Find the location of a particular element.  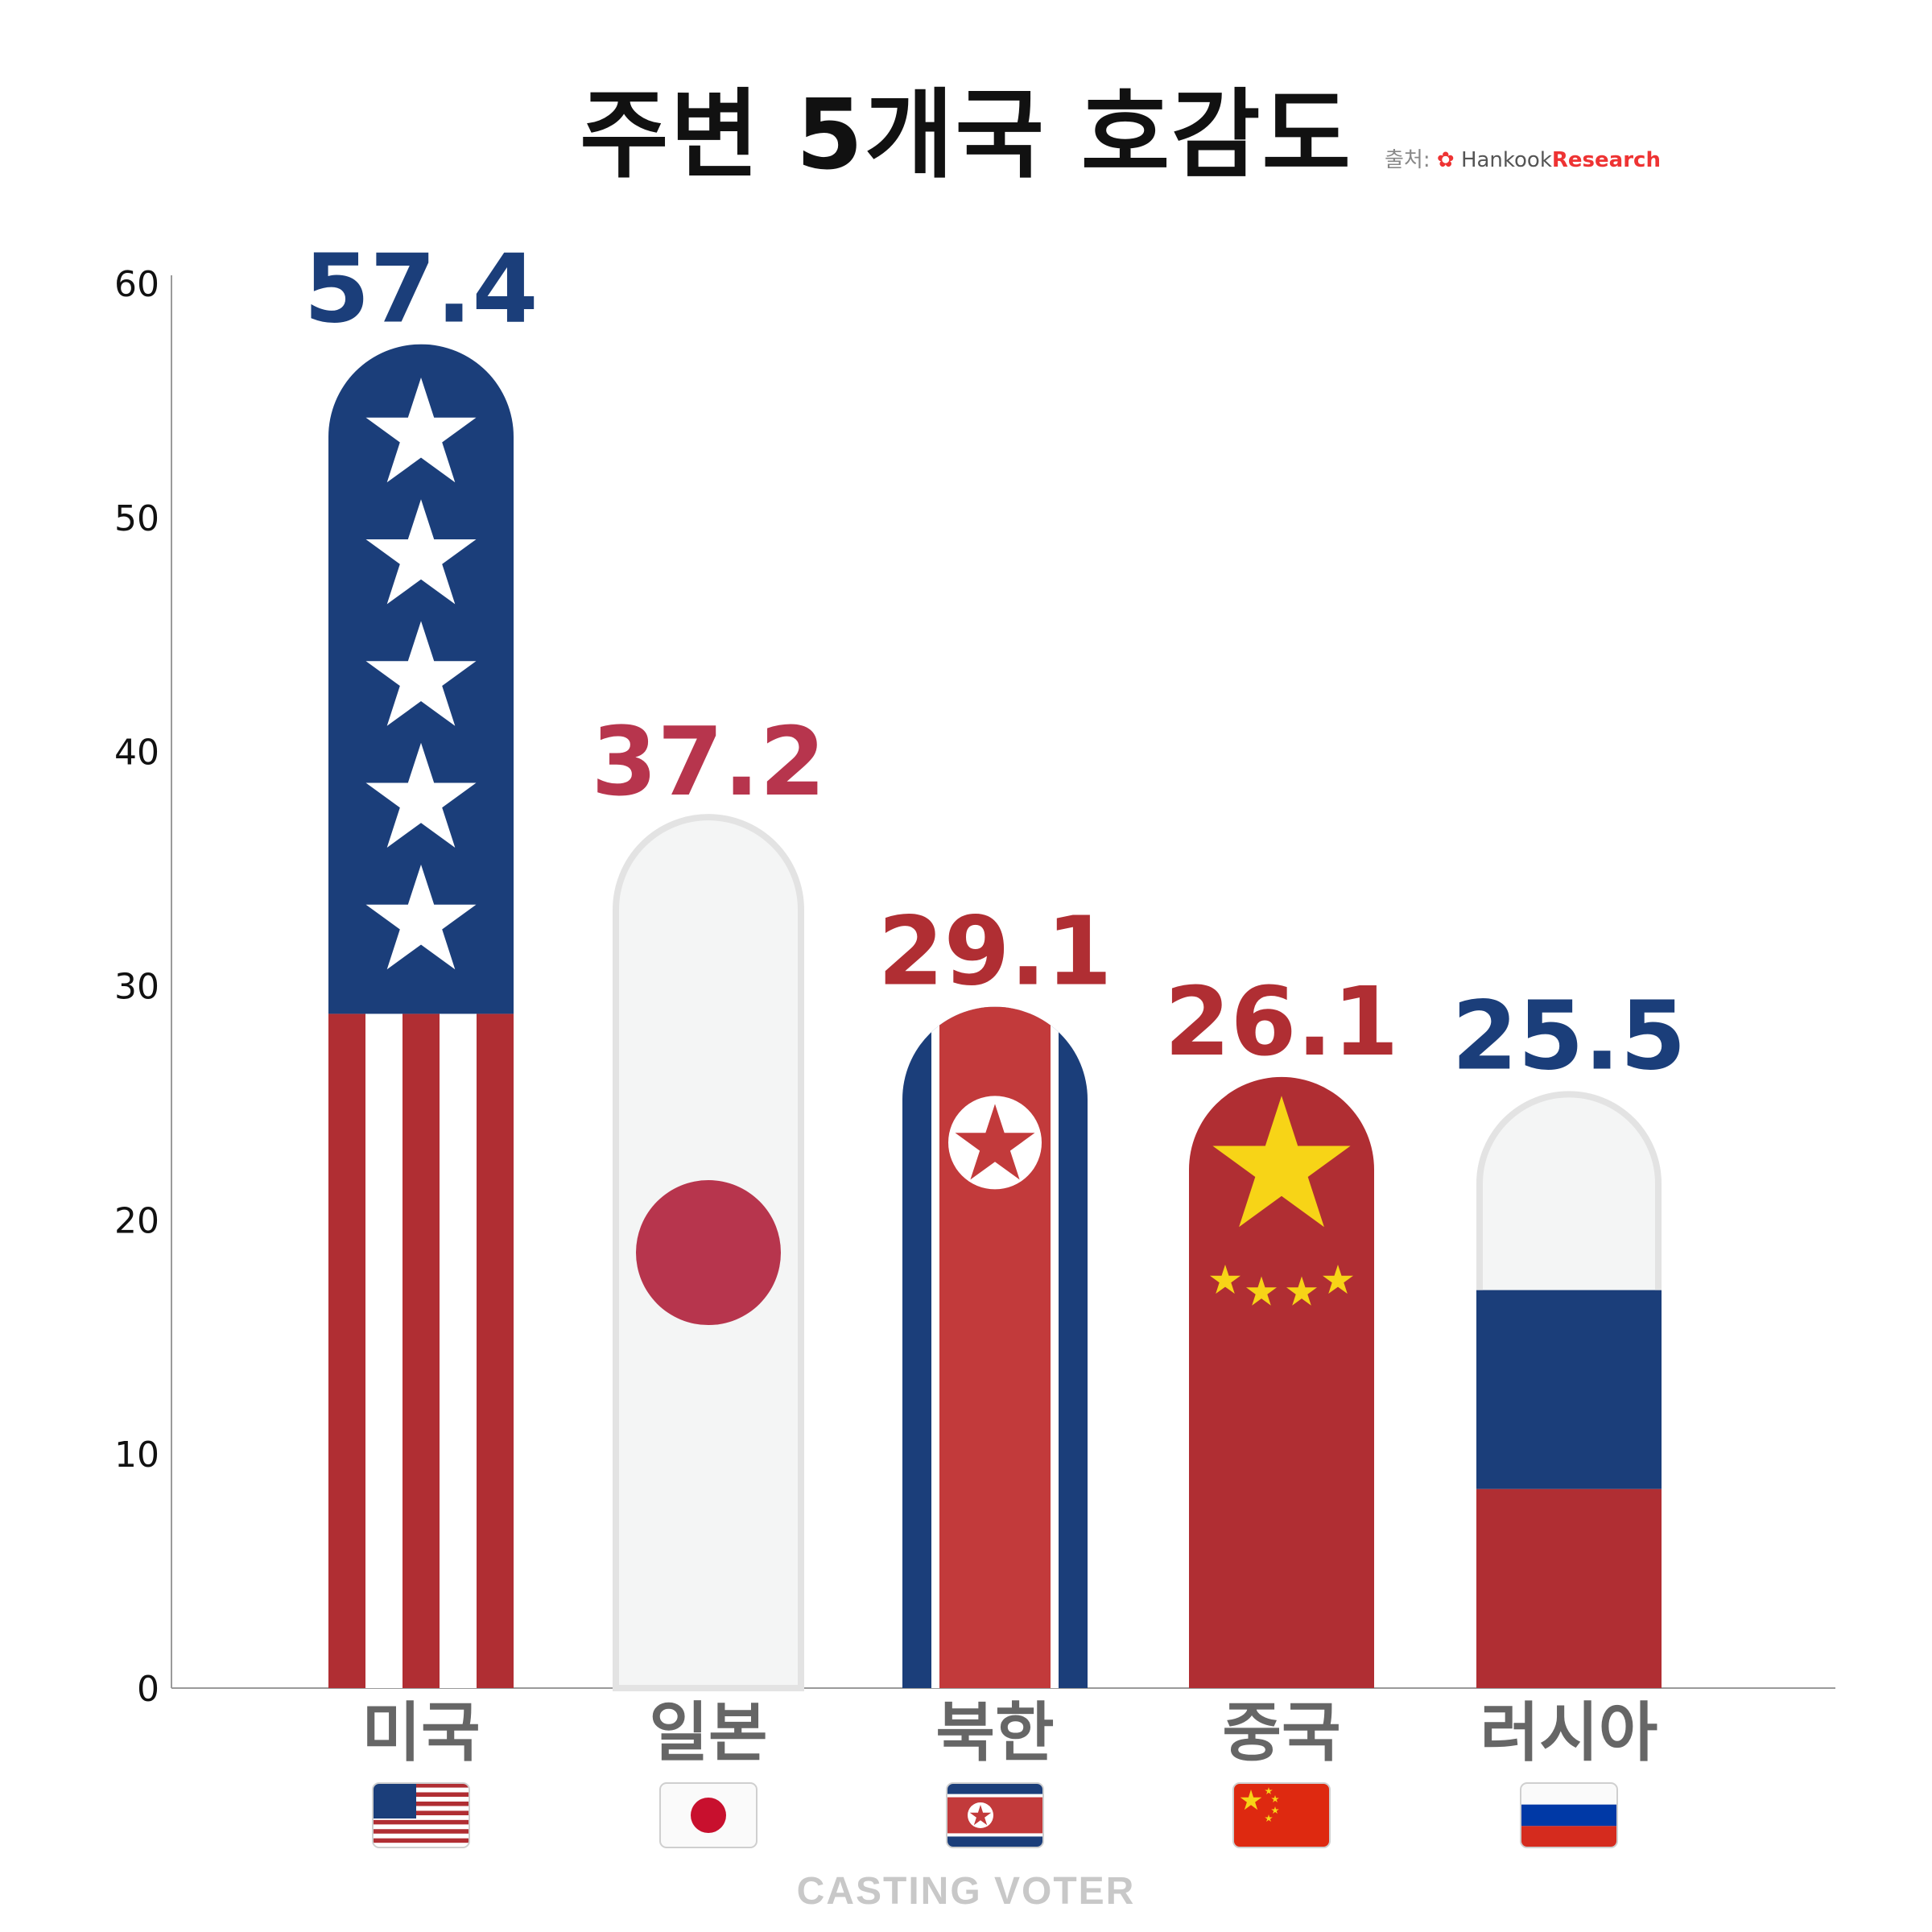

y-tick-label: 40 is located at coordinates (136, 753).